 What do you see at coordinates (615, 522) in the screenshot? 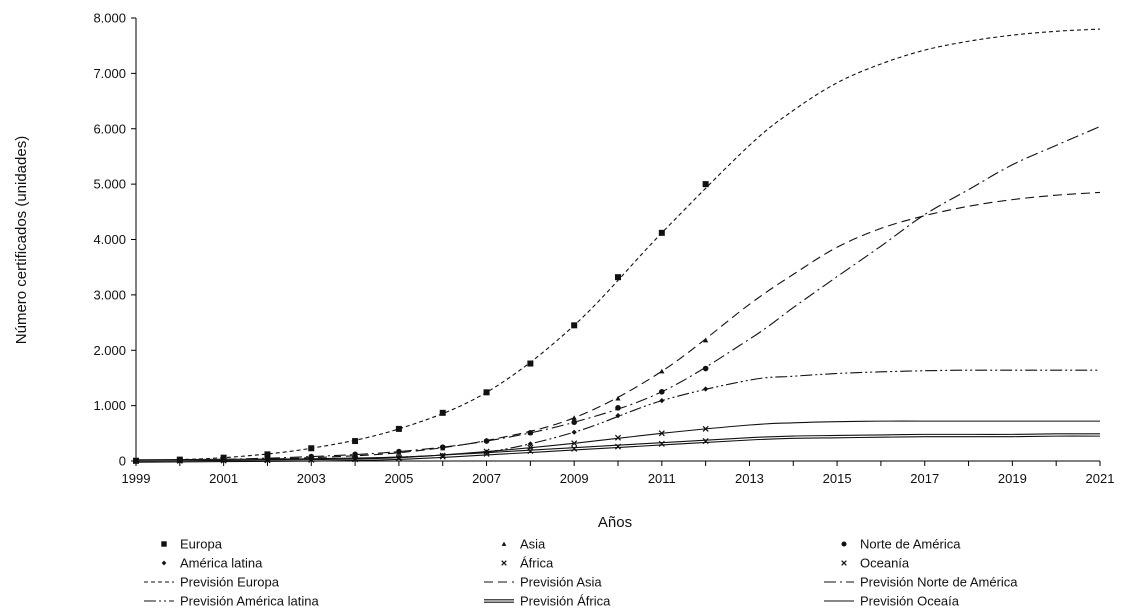
I see `x-axis-title: Años` at bounding box center [615, 522].